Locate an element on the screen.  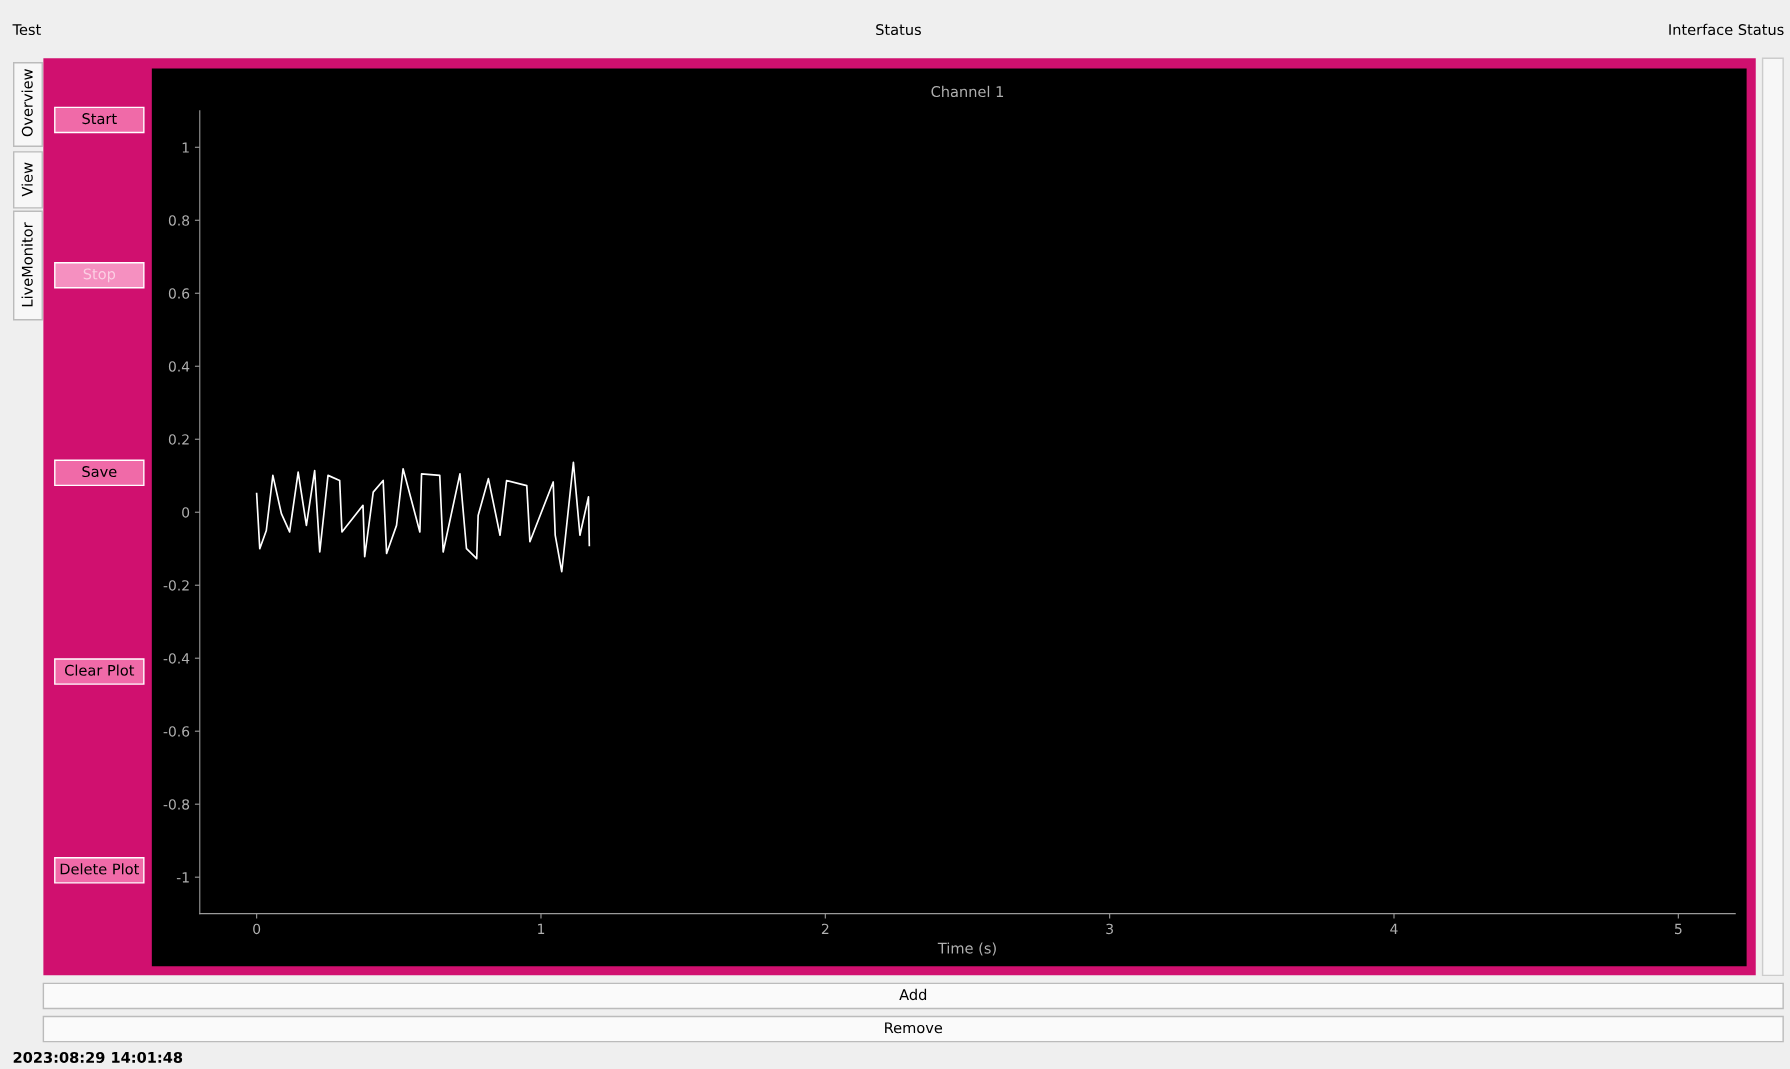
text: 2023:08:29 14:01:48 is located at coordinates (98, 1057).